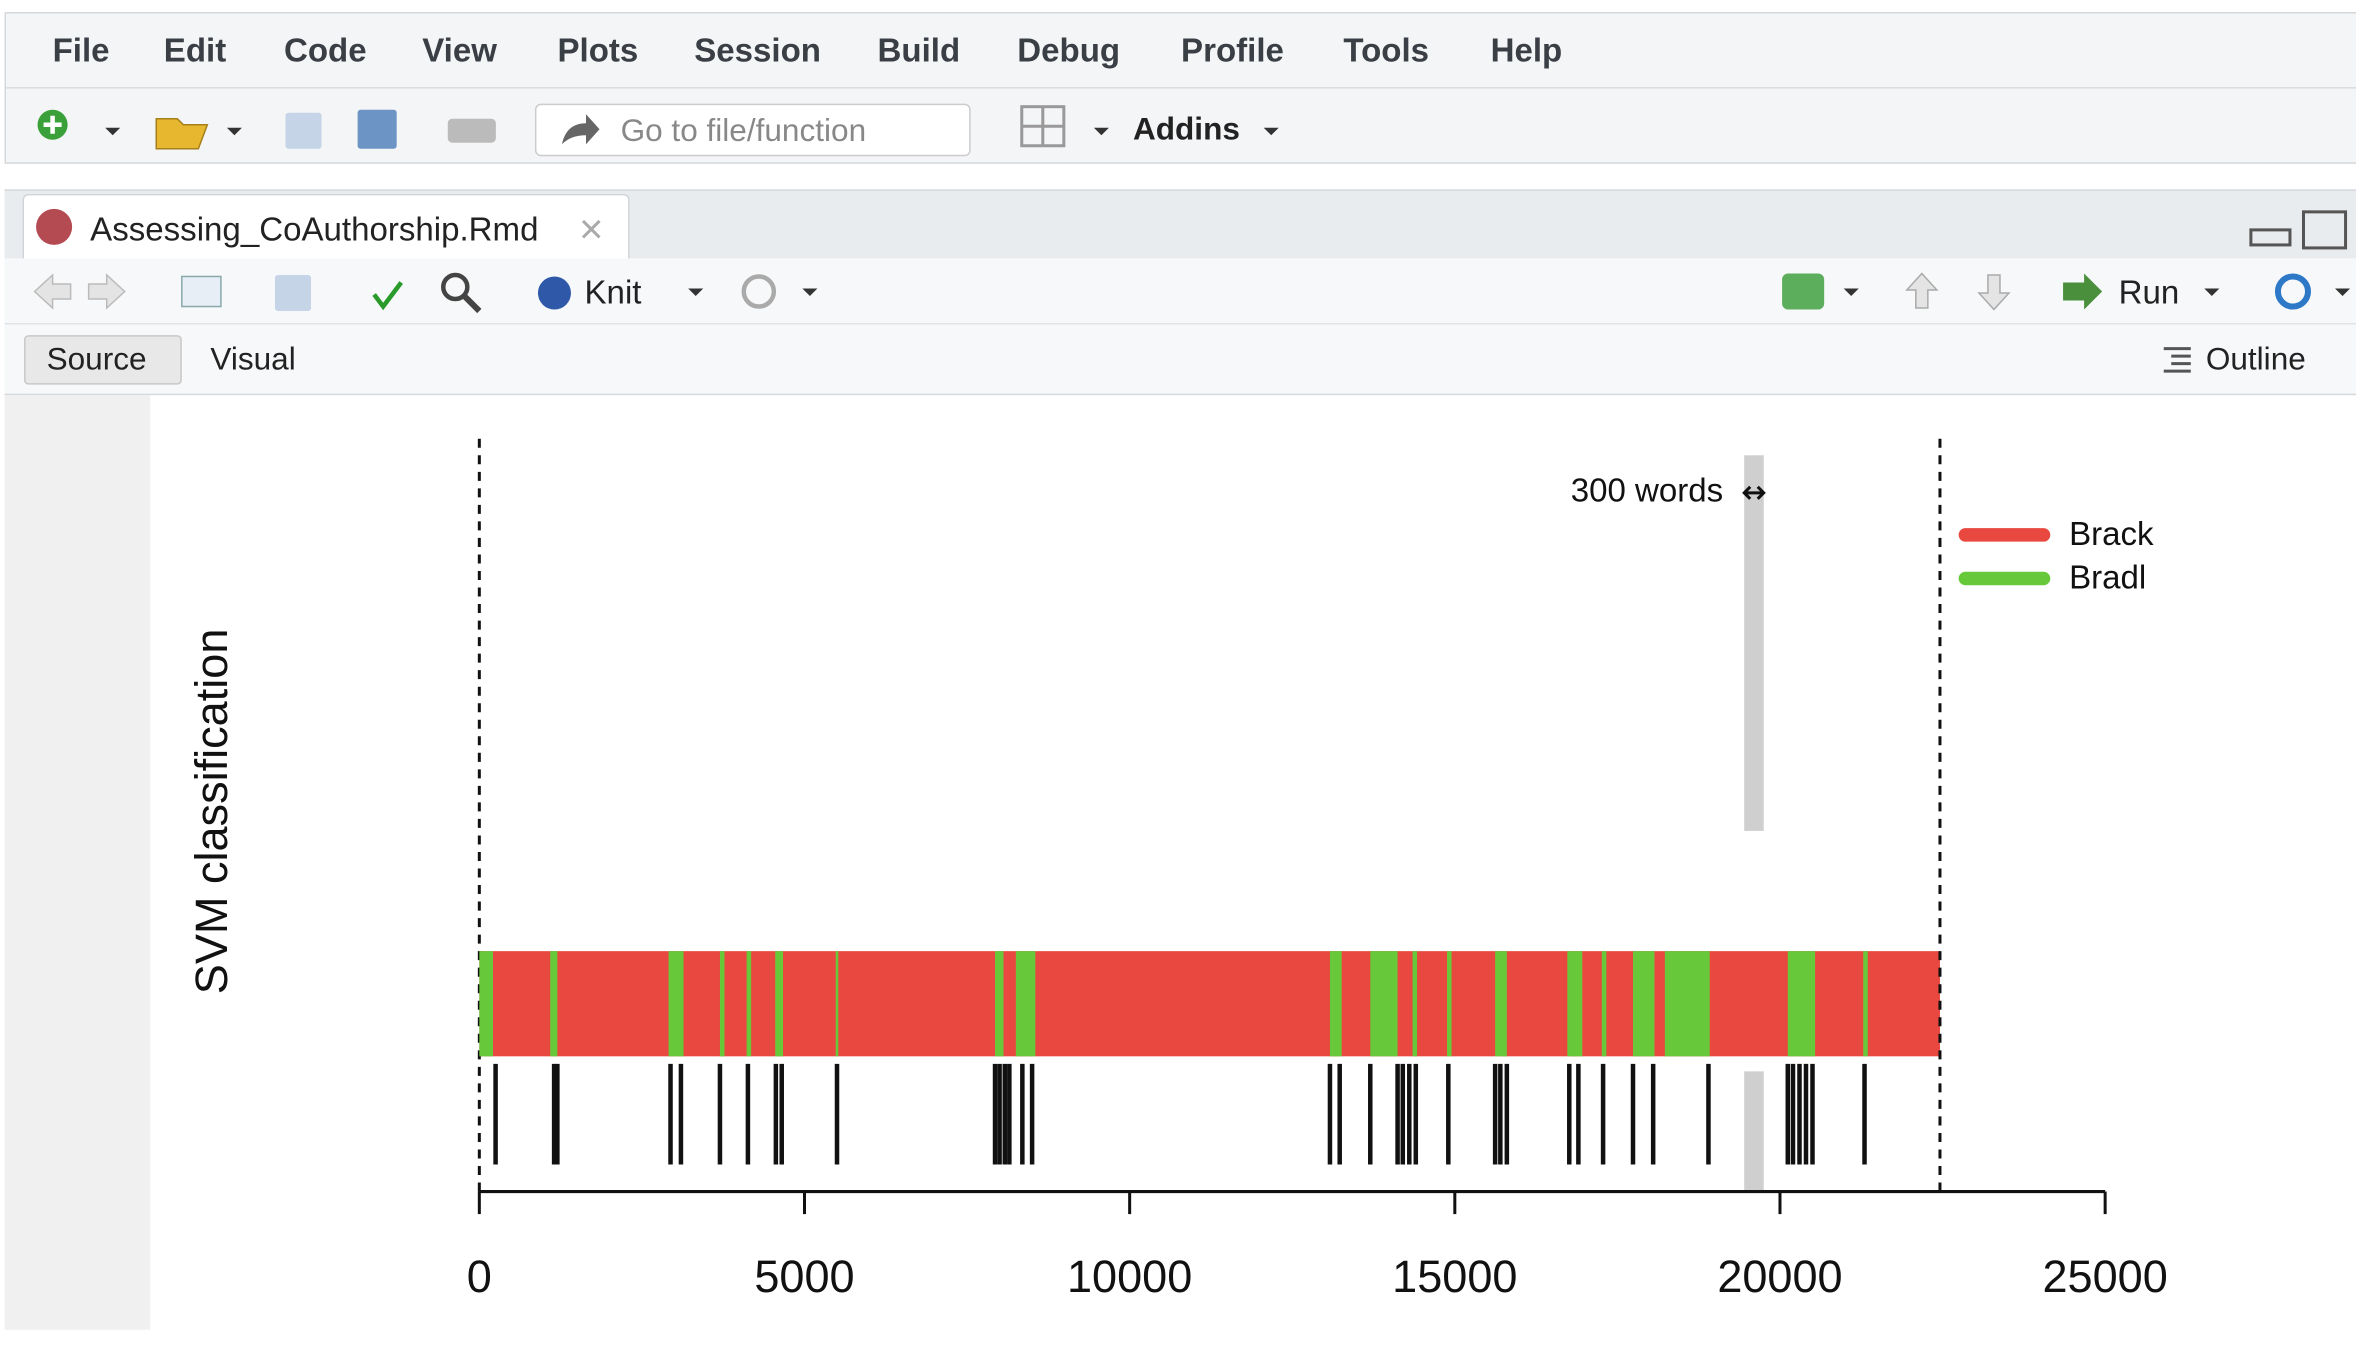 The image size is (2356, 1360). I want to click on find, so click(455, 287).